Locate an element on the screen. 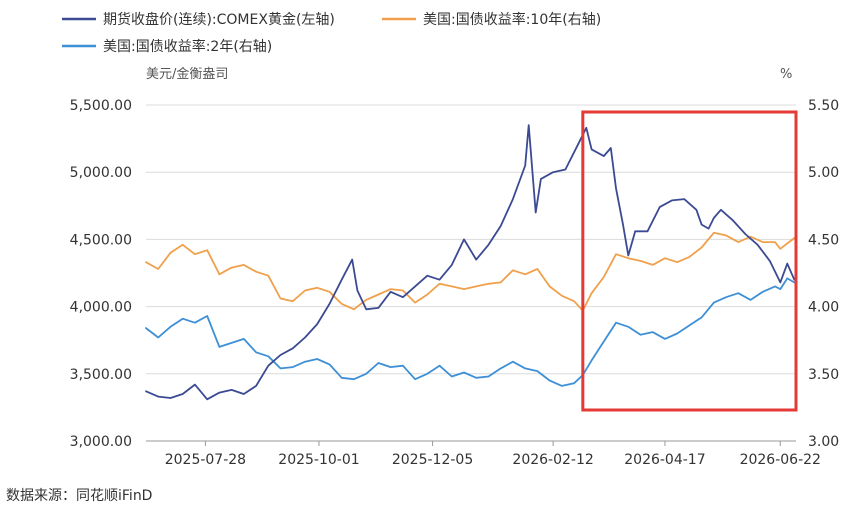 This screenshot has height=512, width=865. right-tick-label: 5.00 is located at coordinates (823, 173).